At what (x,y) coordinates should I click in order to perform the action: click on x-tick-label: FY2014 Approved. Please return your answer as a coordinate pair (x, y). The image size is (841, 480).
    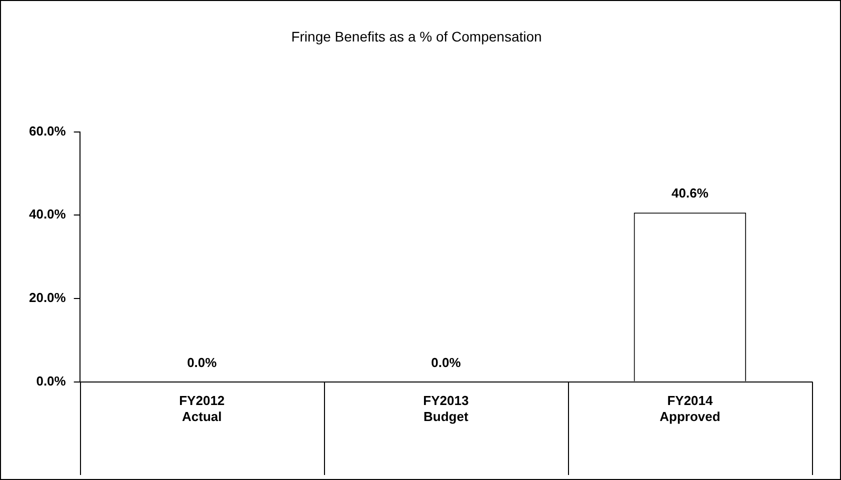
    Looking at the image, I should click on (690, 408).